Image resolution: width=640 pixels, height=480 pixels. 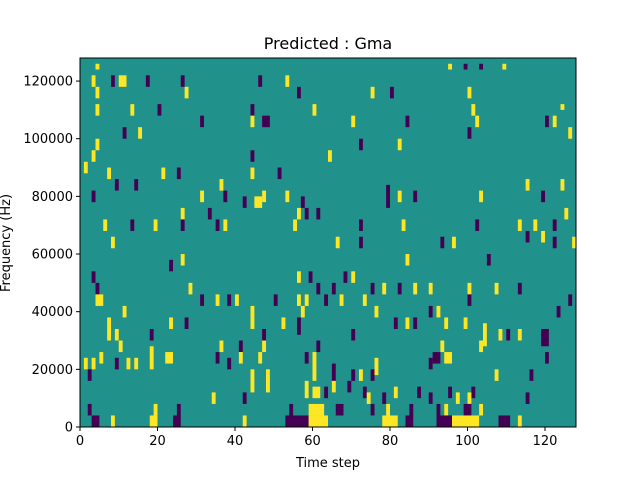 I want to click on x-tick-label: 20, so click(x=157, y=441).